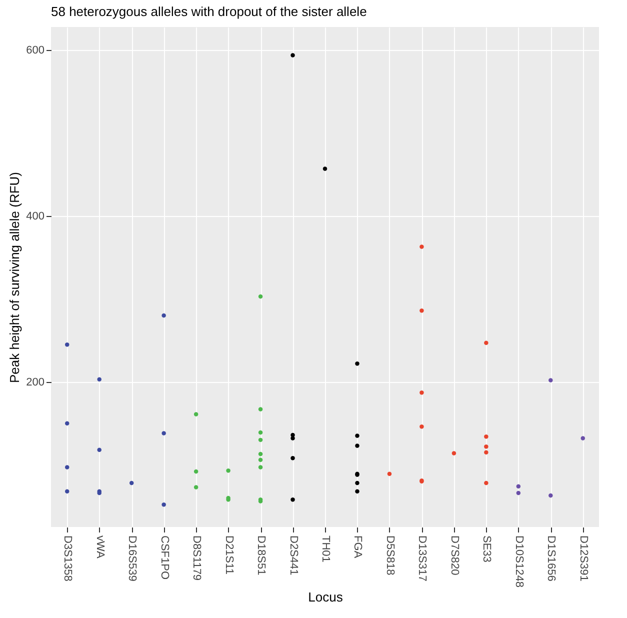 Image resolution: width=627 pixels, height=618 pixels. I want to click on x-tick-label: D5S818, so click(390, 556).